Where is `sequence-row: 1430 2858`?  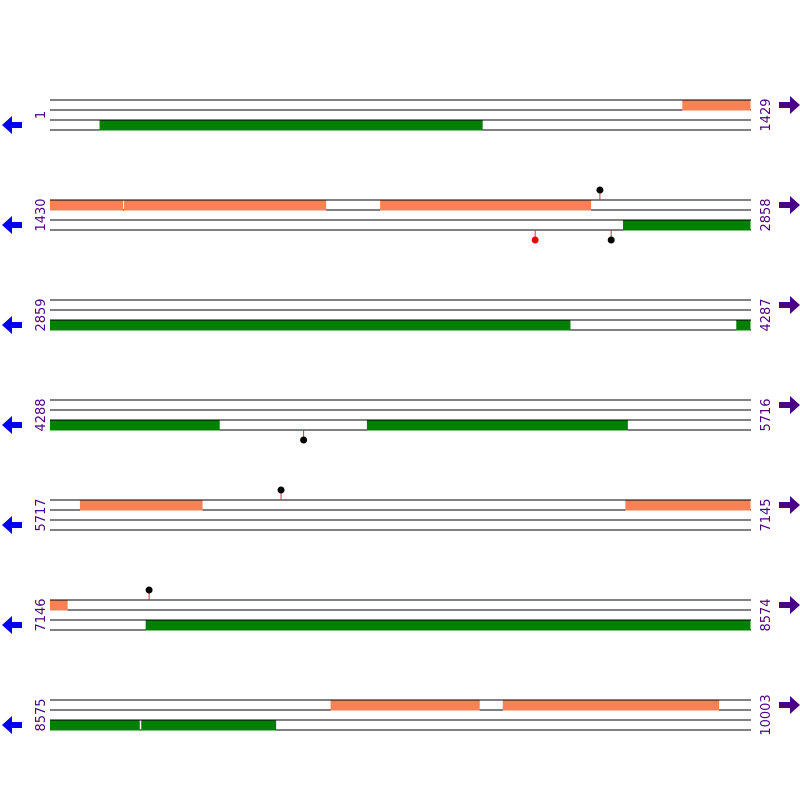
sequence-row: 1430 2858 is located at coordinates (401, 215).